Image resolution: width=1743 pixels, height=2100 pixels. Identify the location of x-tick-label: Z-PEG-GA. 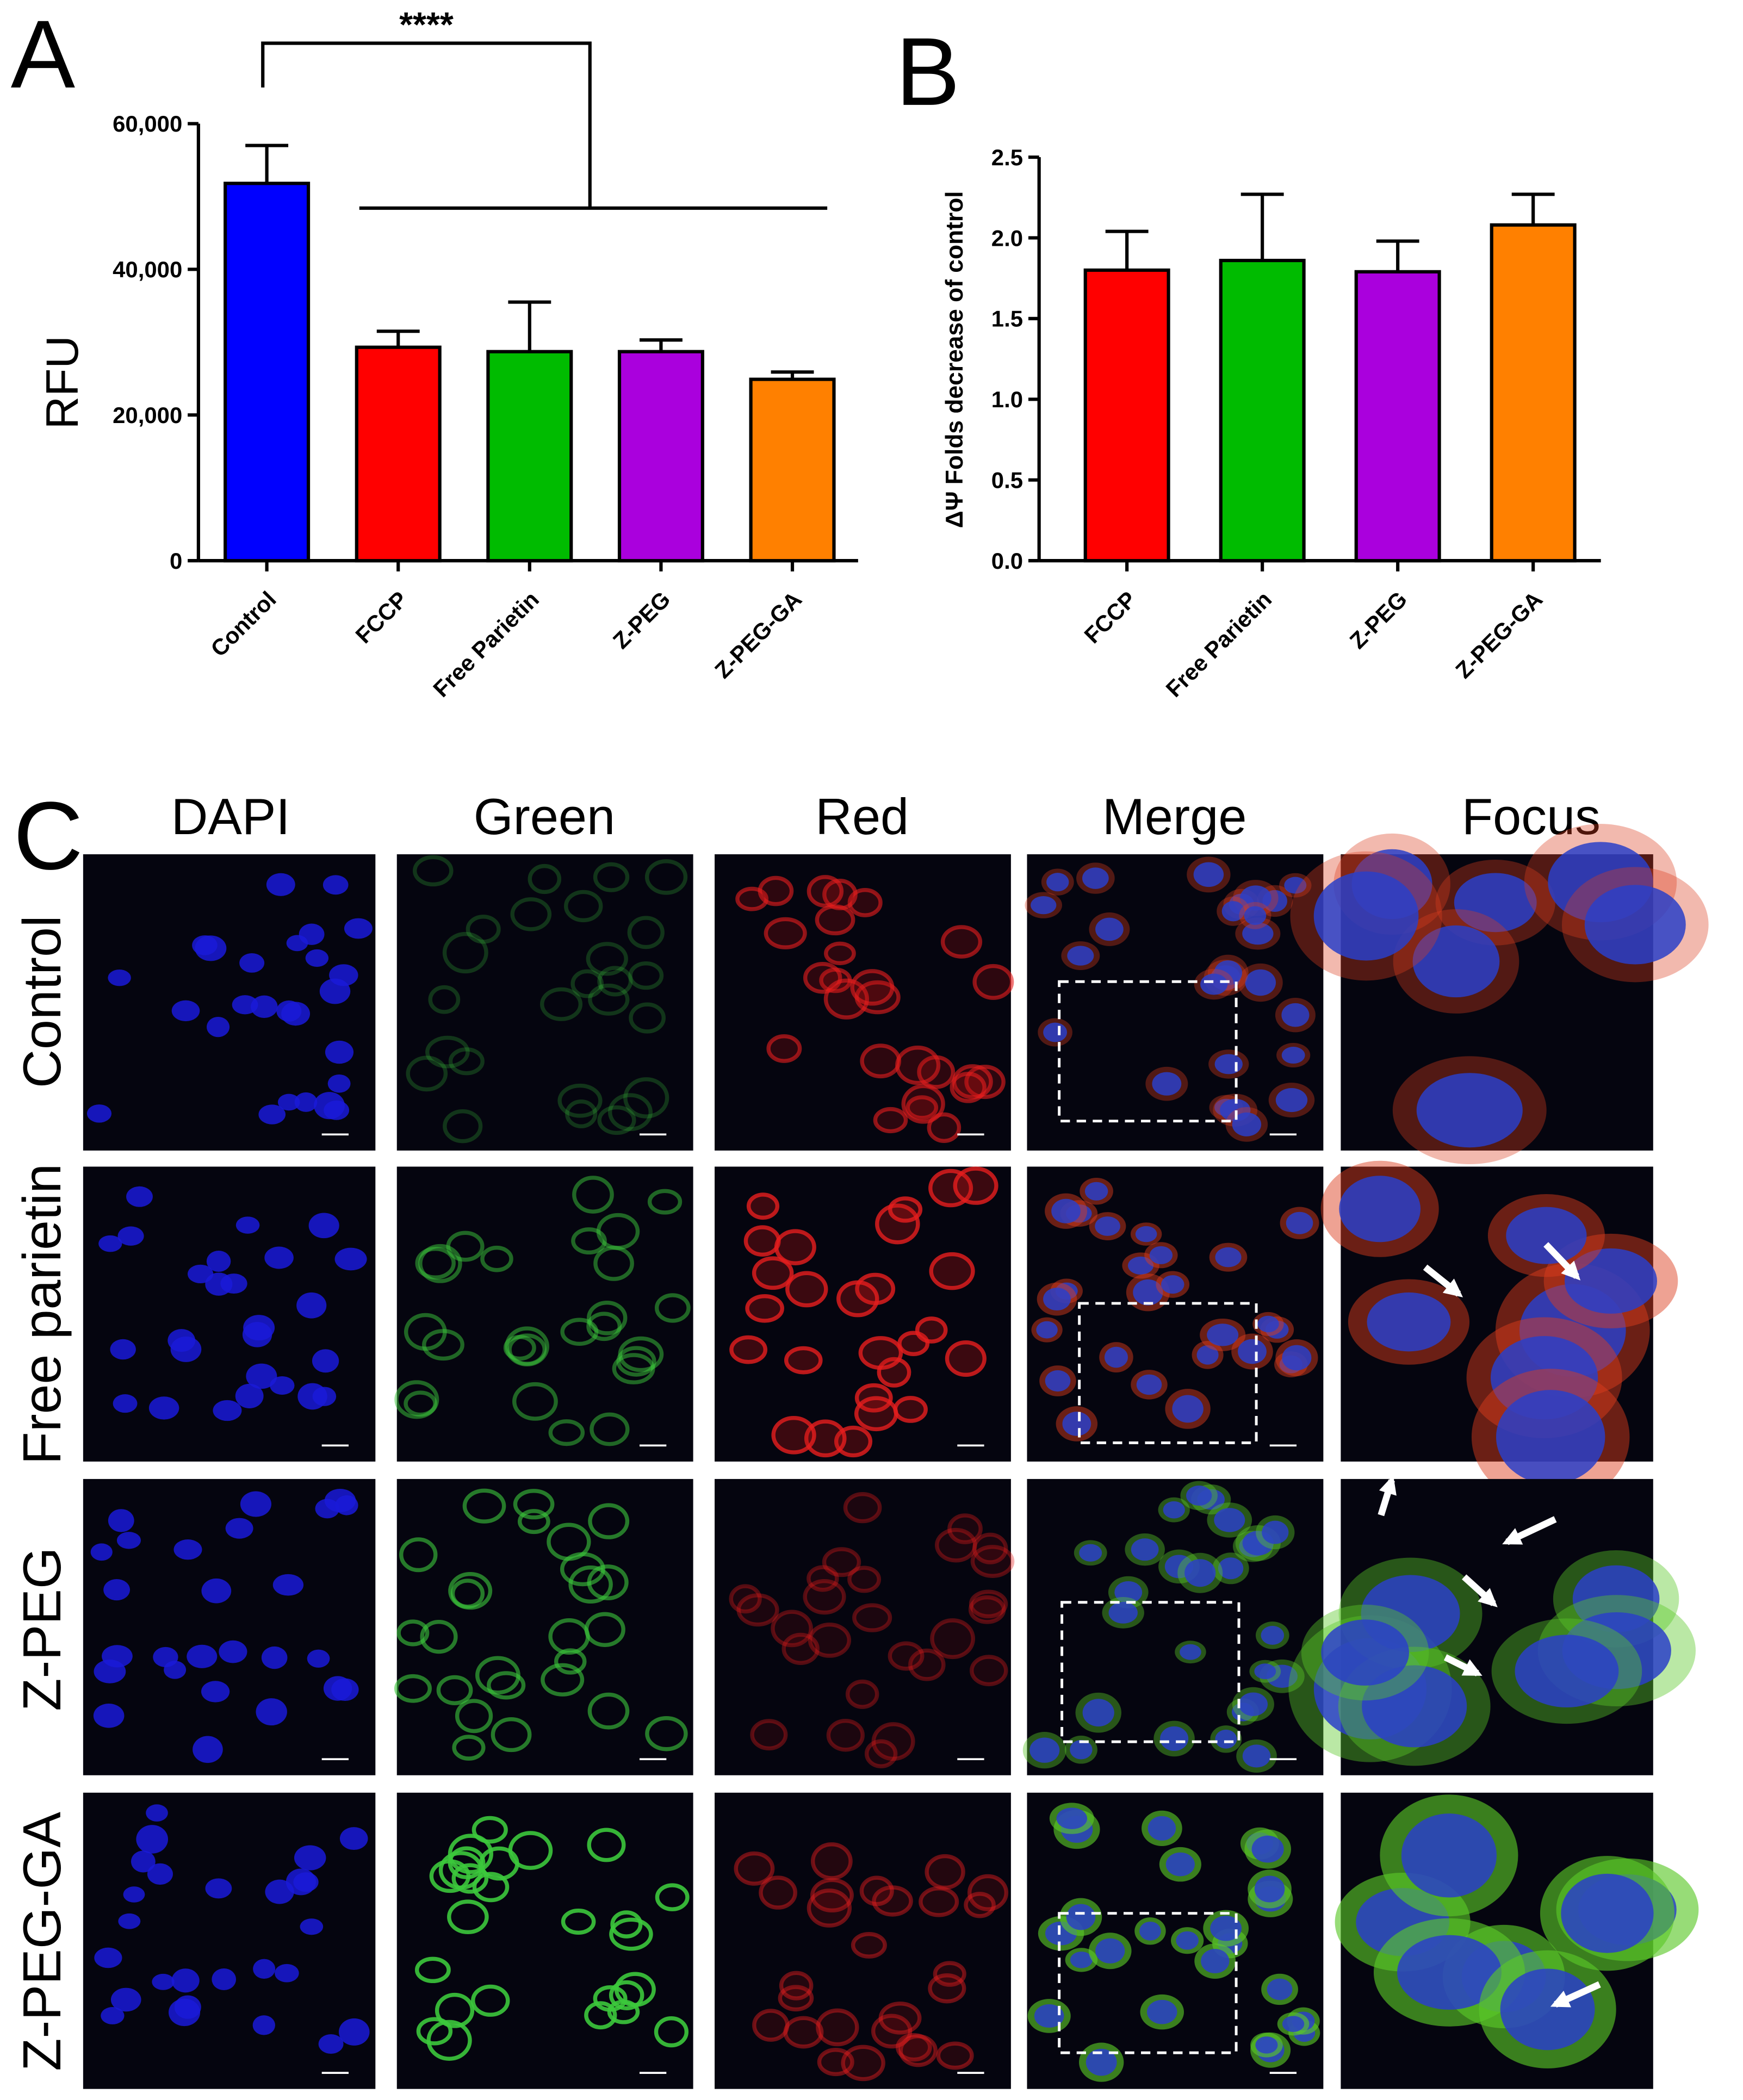
(758, 635).